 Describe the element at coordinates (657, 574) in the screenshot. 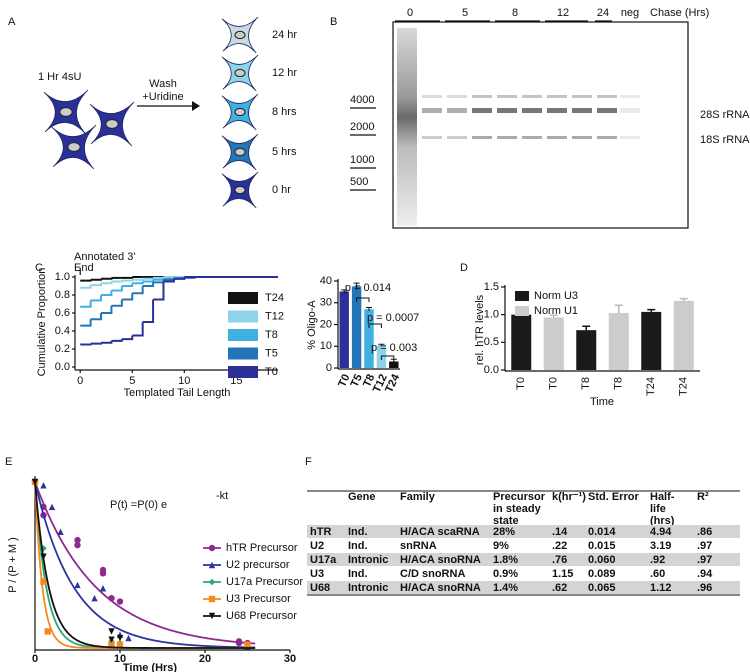

I see `table-cell: .60` at that location.